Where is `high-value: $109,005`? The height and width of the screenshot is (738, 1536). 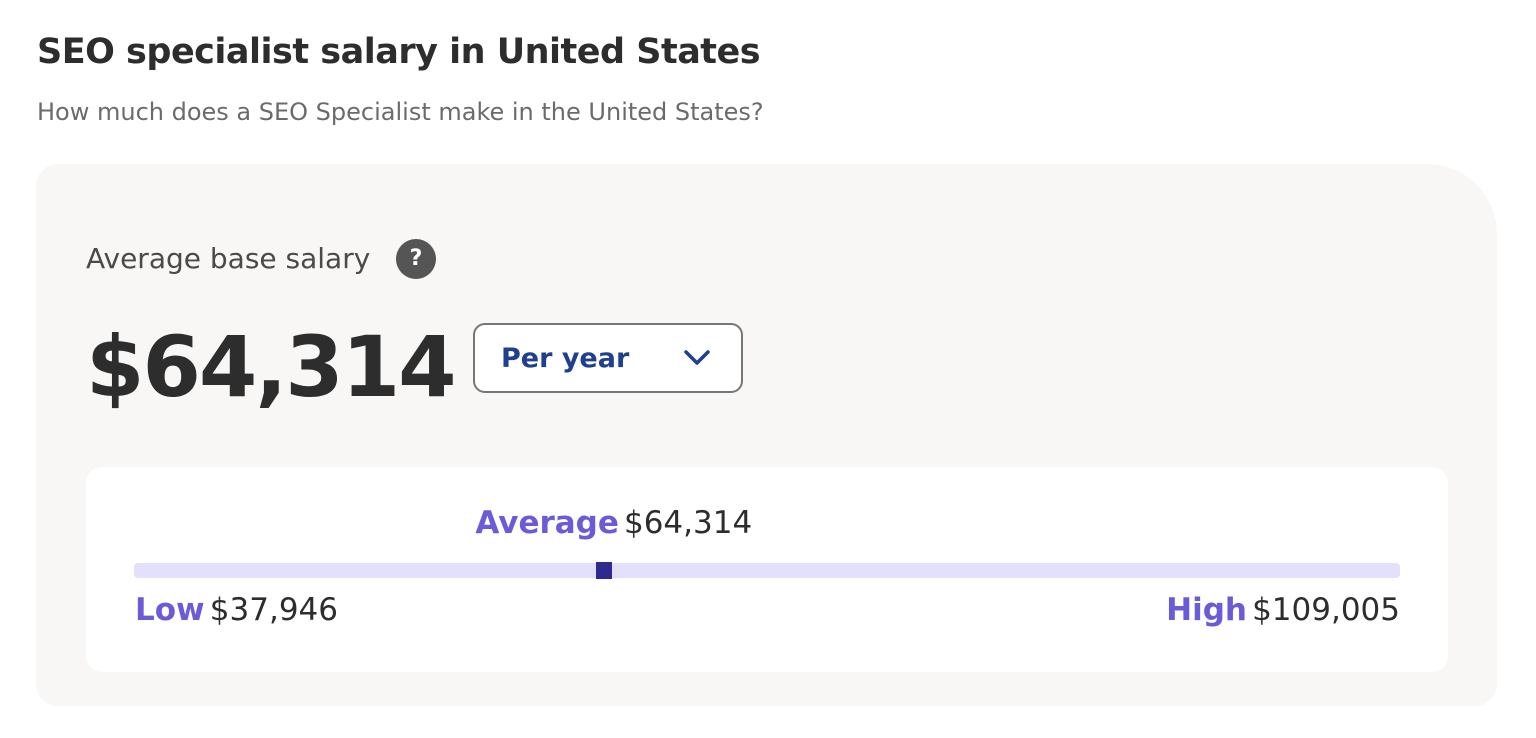
high-value: $109,005 is located at coordinates (1326, 610).